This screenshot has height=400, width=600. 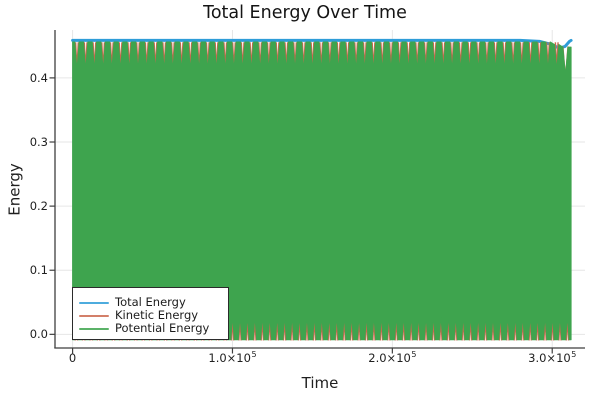 I want to click on y-axis-label: Energy, so click(x=14, y=189).